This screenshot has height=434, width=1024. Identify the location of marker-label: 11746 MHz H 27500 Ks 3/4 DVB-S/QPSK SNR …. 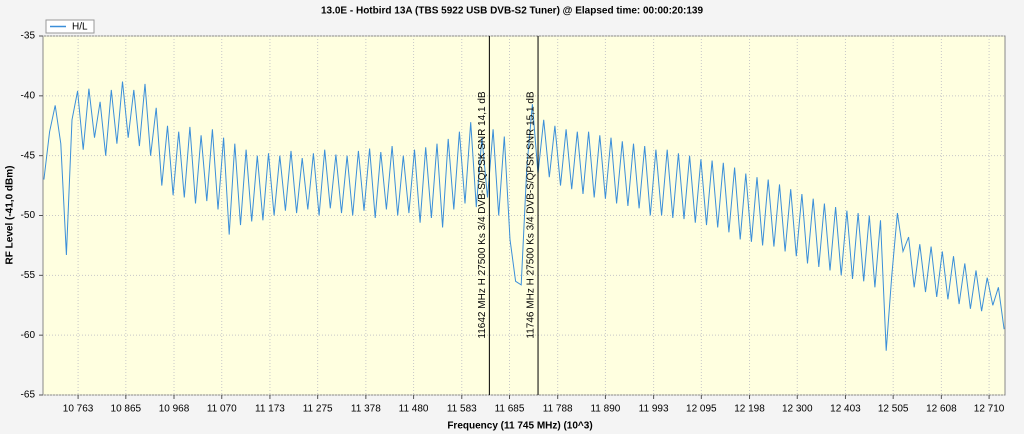
(531, 214).